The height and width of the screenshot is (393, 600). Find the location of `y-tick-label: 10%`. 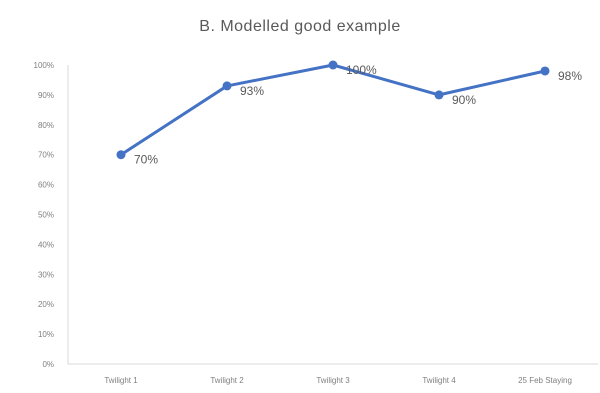

y-tick-label: 10% is located at coordinates (46, 334).